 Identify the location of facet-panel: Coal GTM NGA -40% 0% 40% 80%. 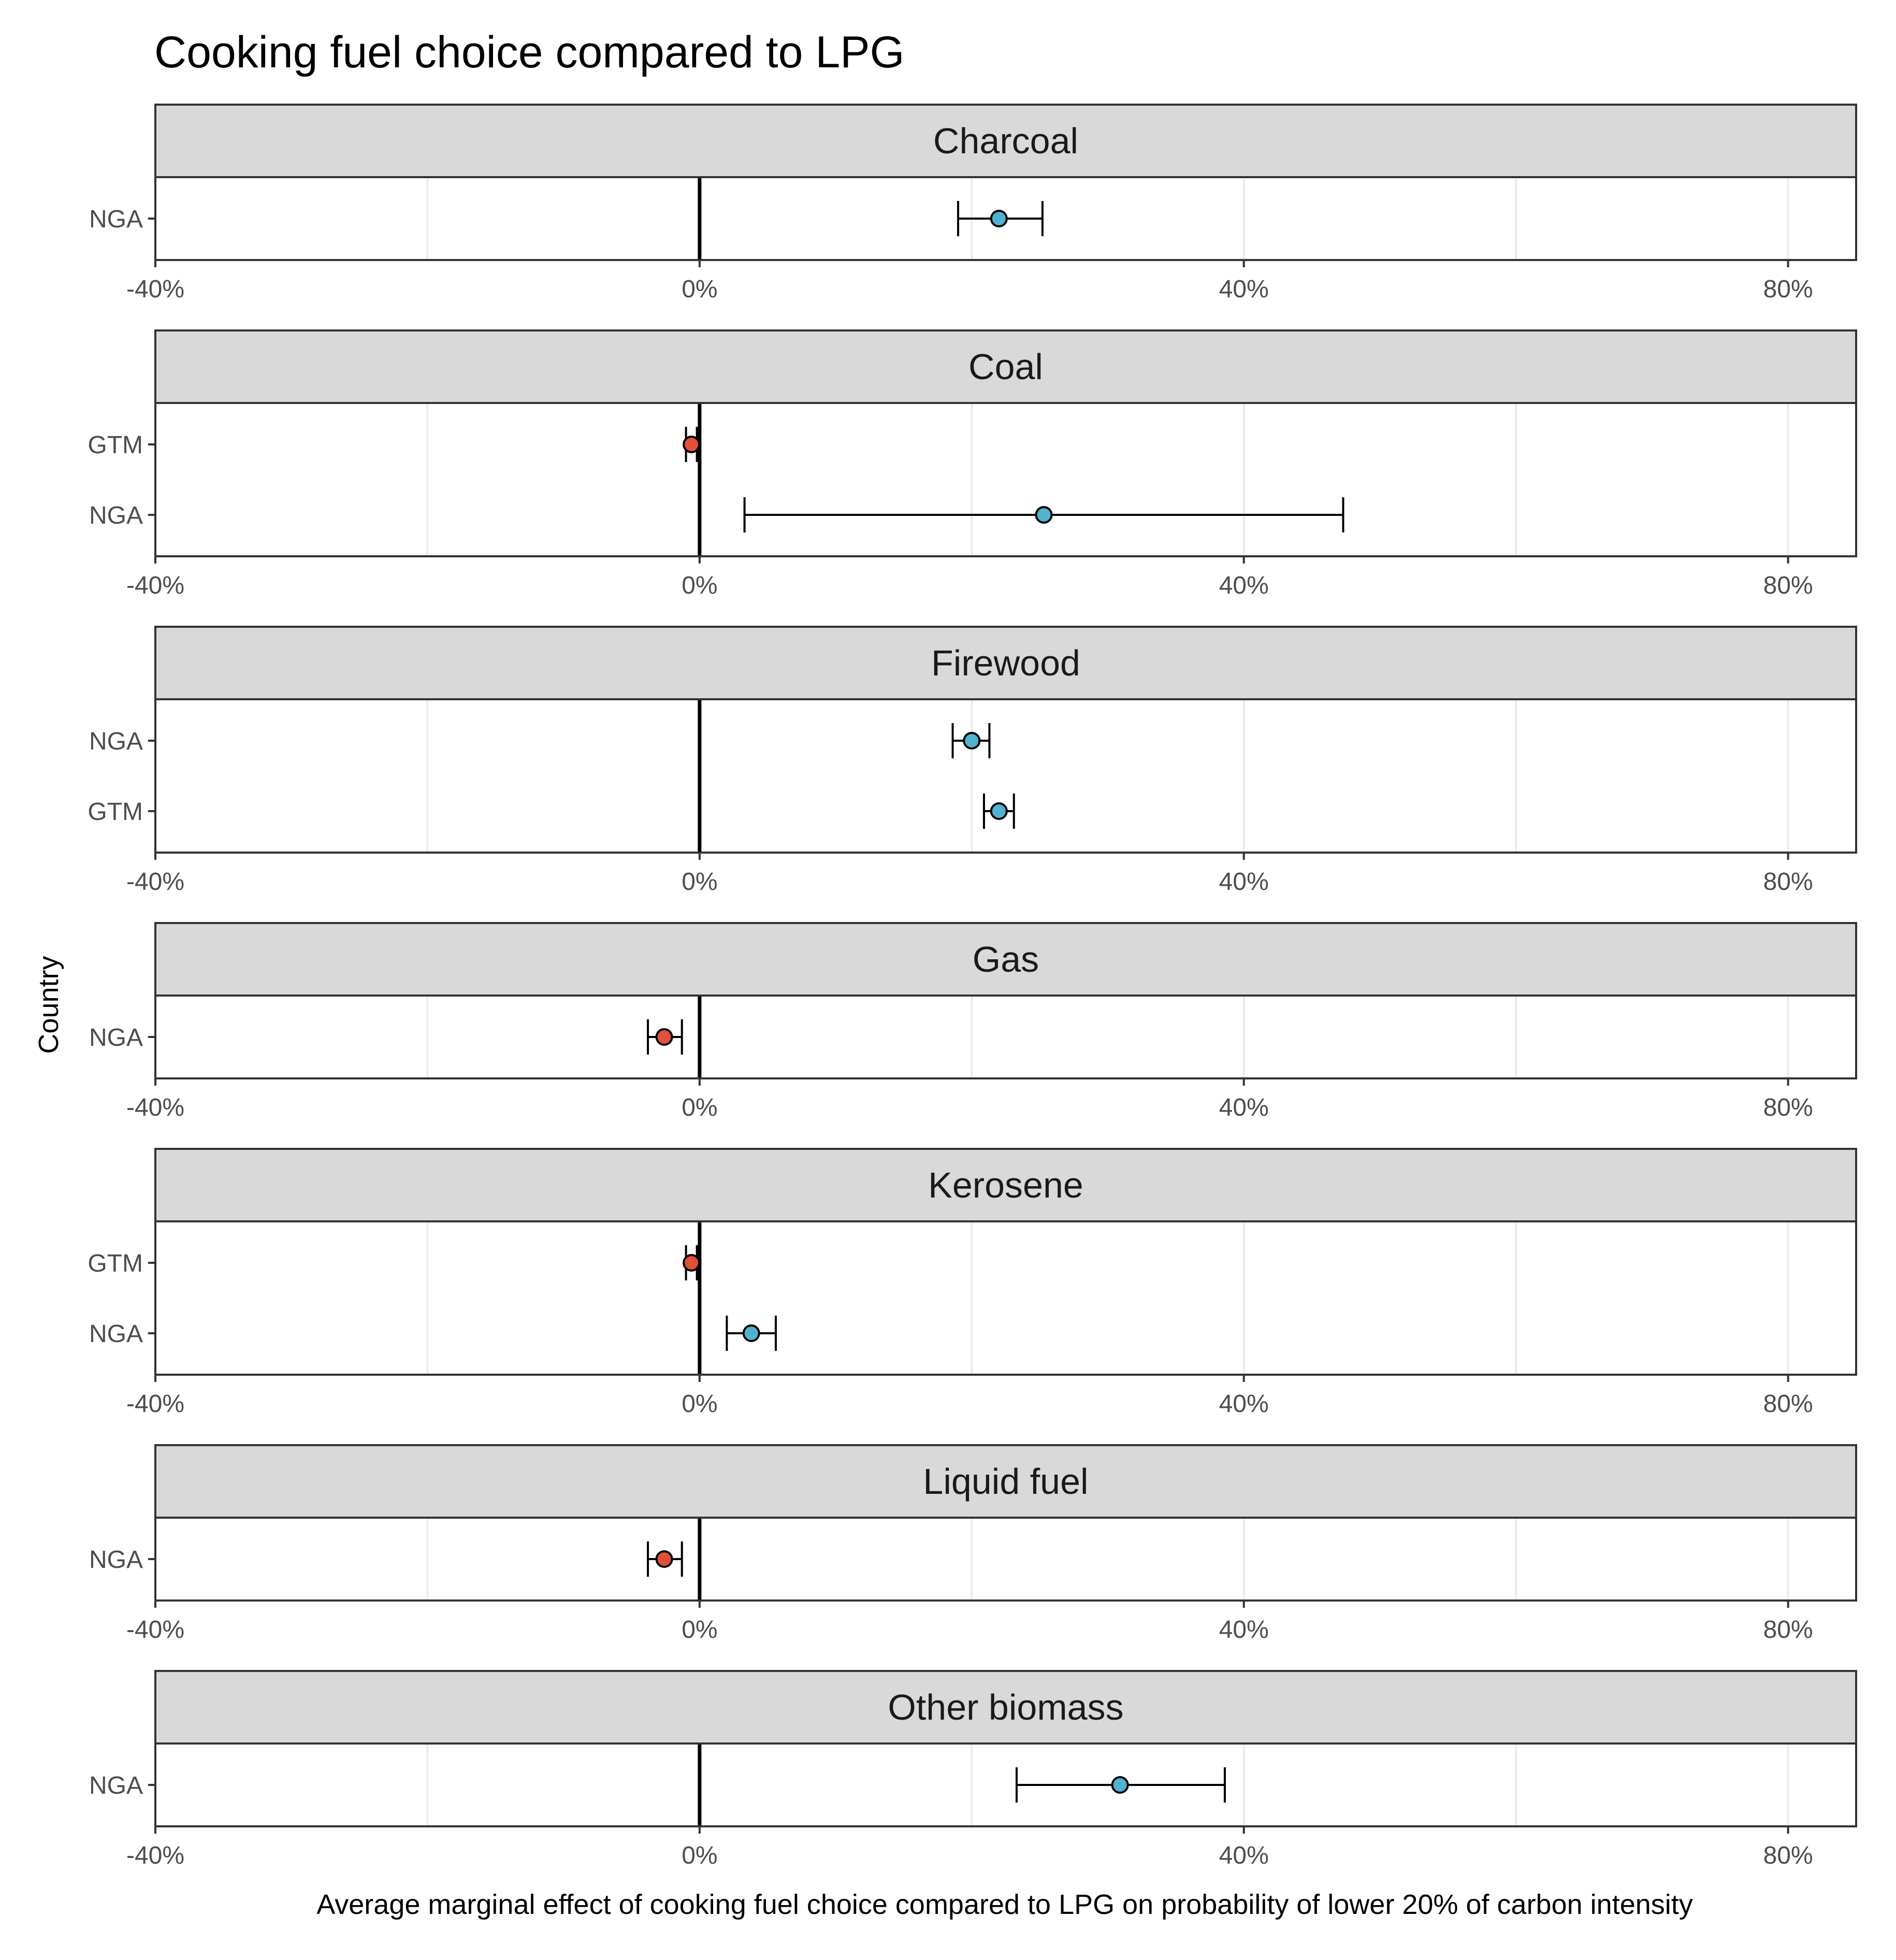
(972, 464).